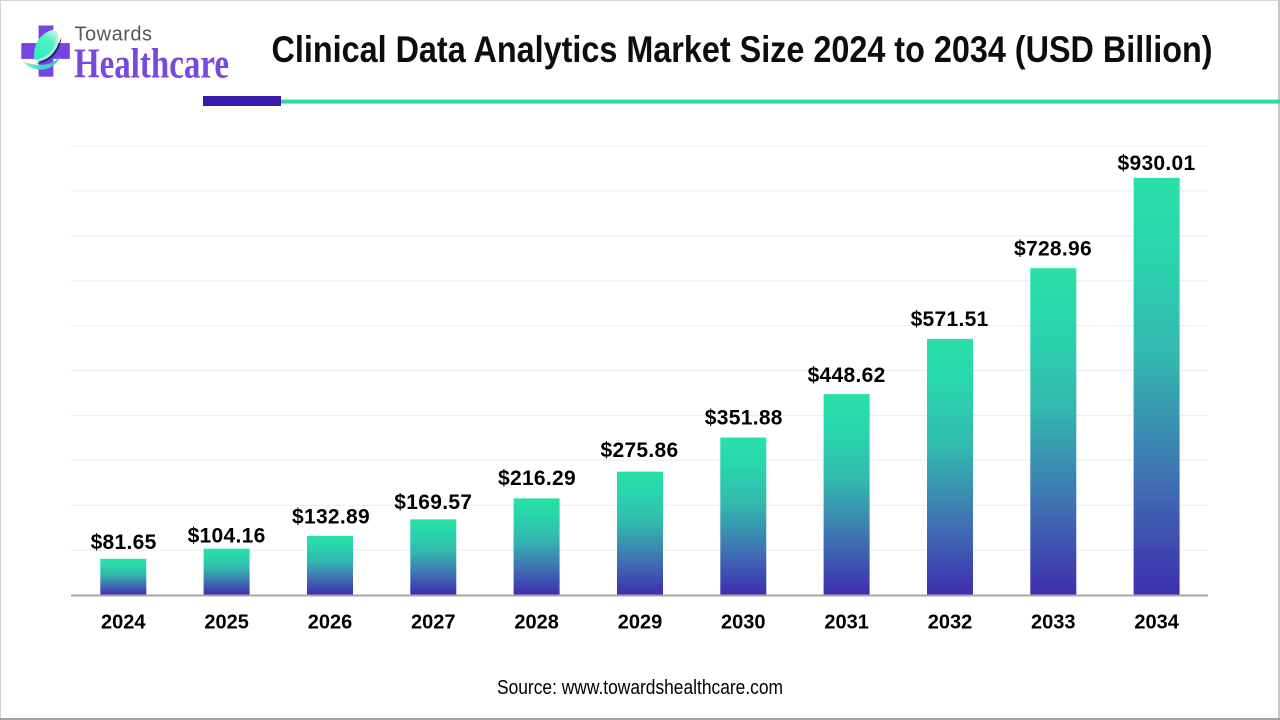 The image size is (1280, 720). I want to click on svg-text: 2033, so click(1053, 623).